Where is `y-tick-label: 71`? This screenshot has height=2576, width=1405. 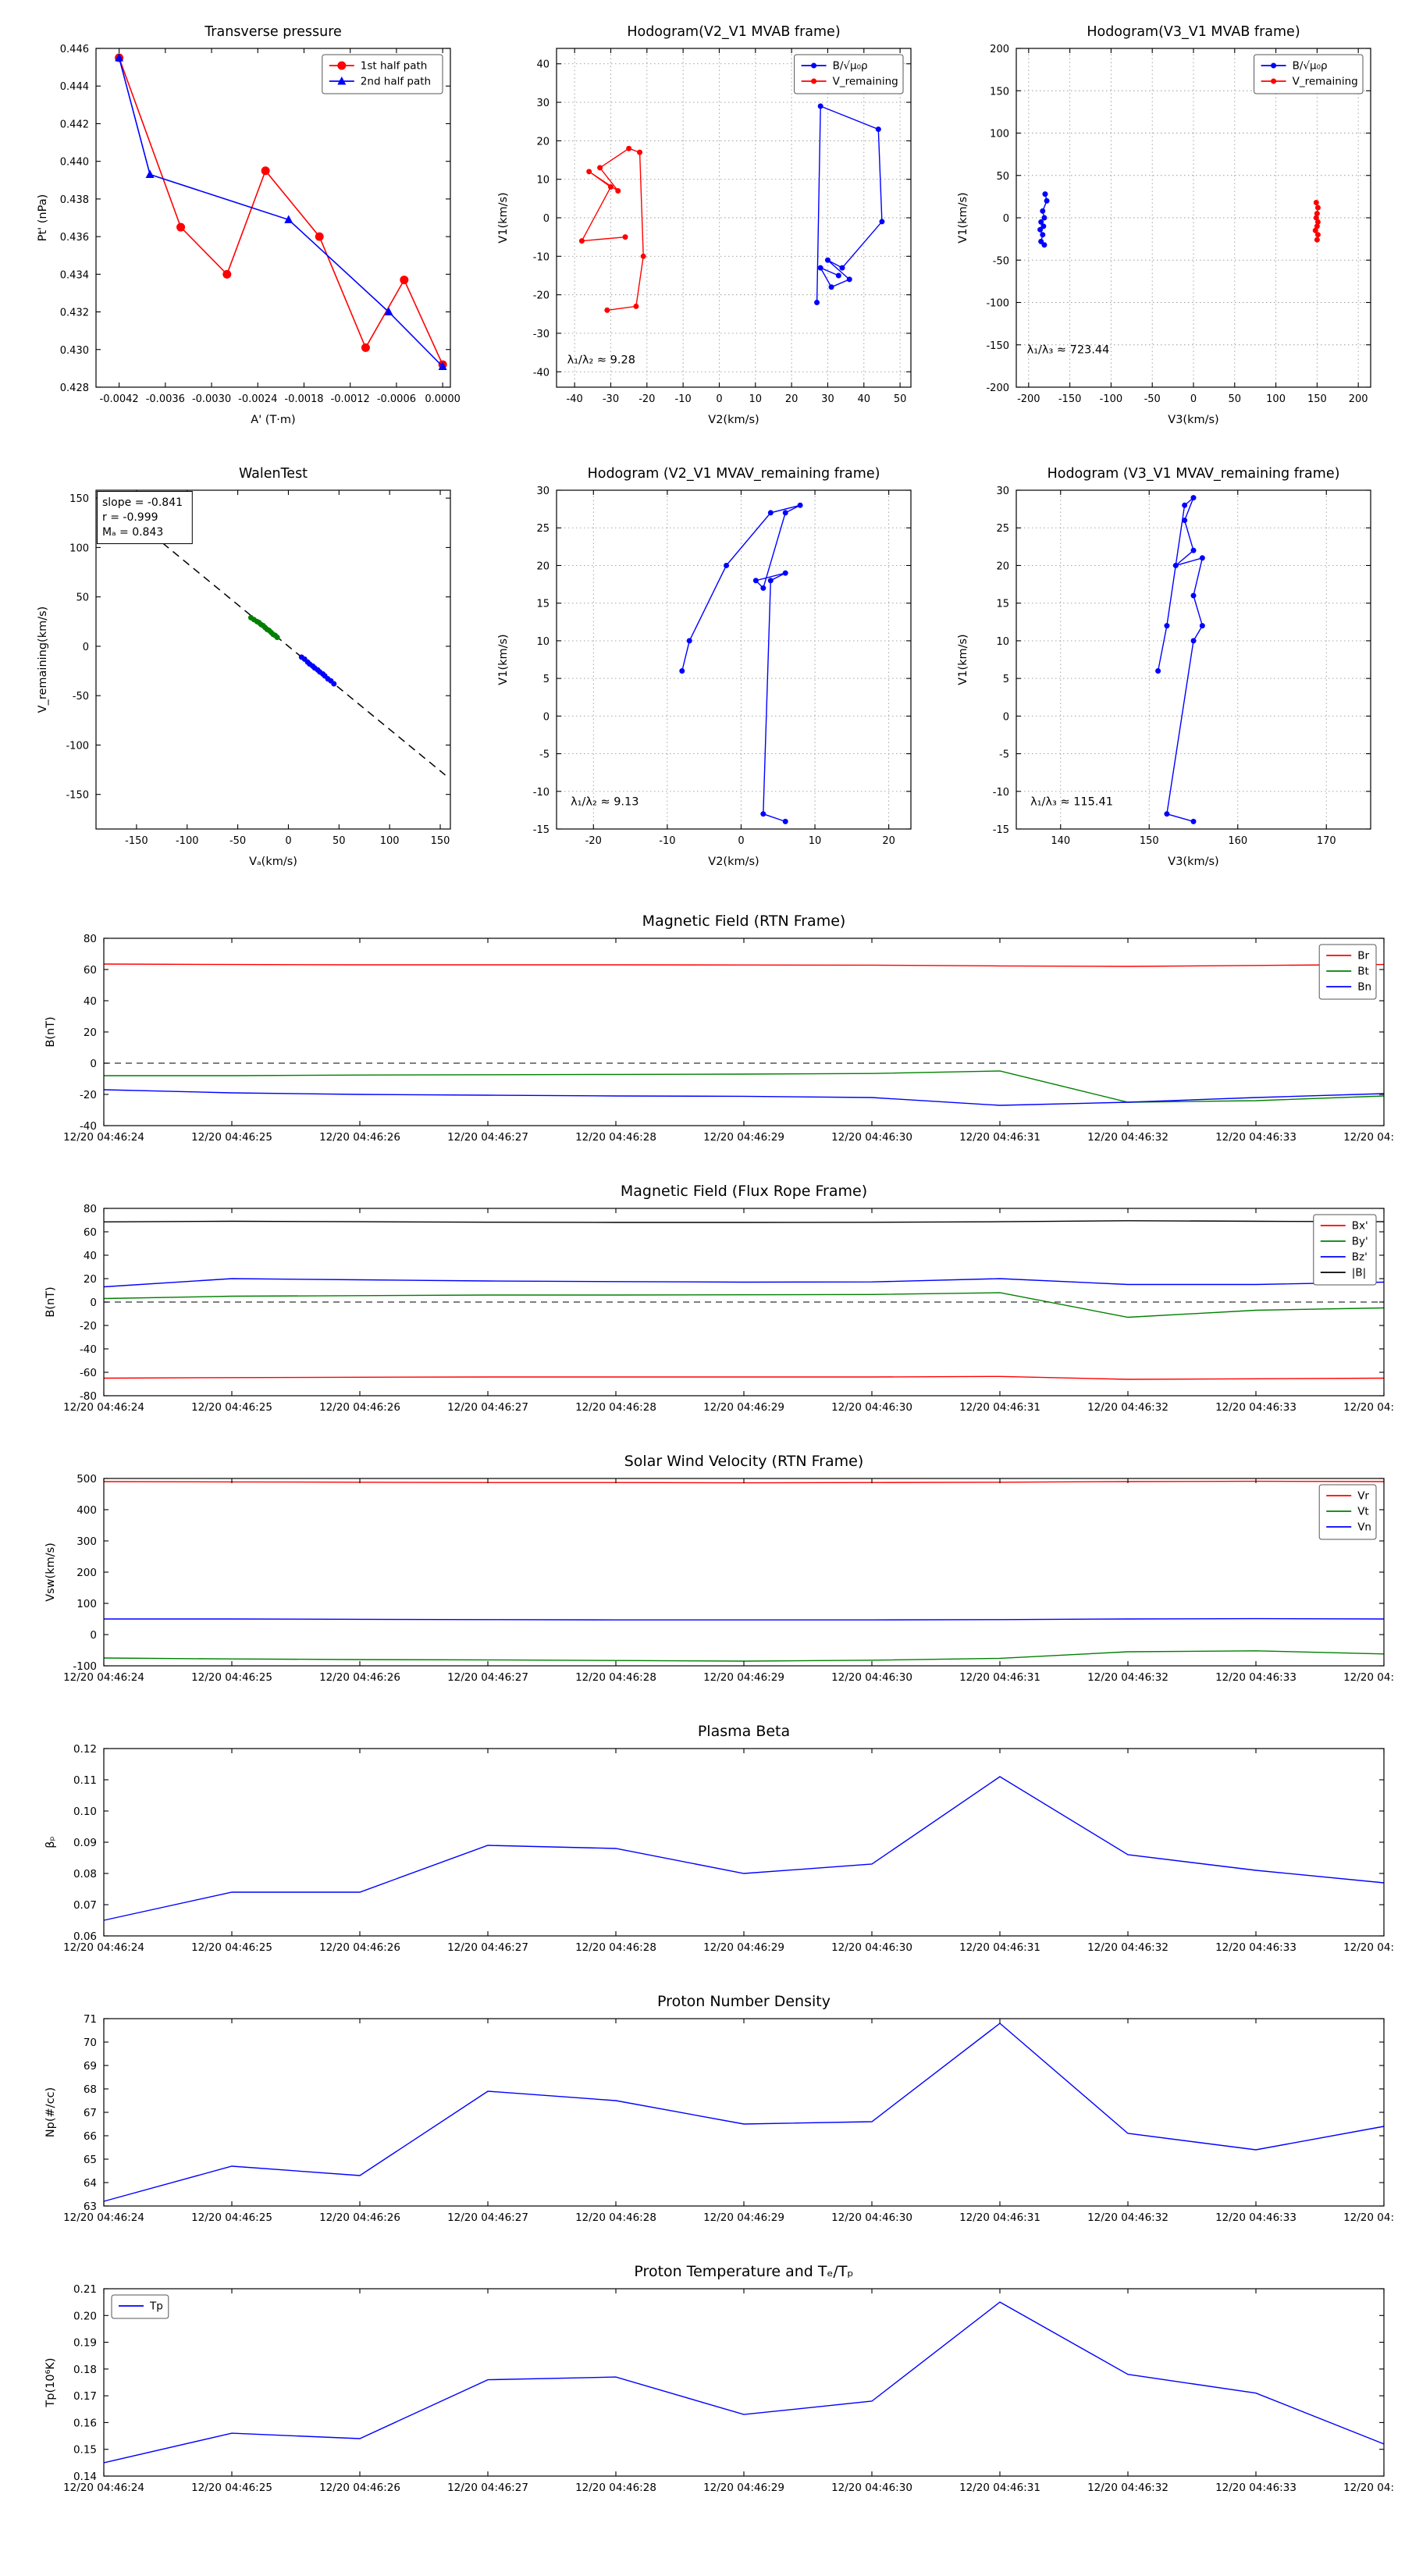 y-tick-label: 71 is located at coordinates (90, 2019).